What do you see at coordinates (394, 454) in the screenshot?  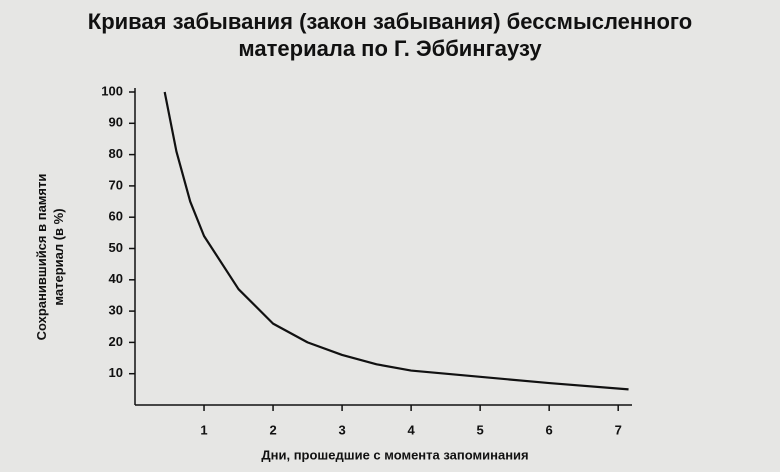 I see `x-axis-label: Дни, прошедшие с момента запоминания` at bounding box center [394, 454].